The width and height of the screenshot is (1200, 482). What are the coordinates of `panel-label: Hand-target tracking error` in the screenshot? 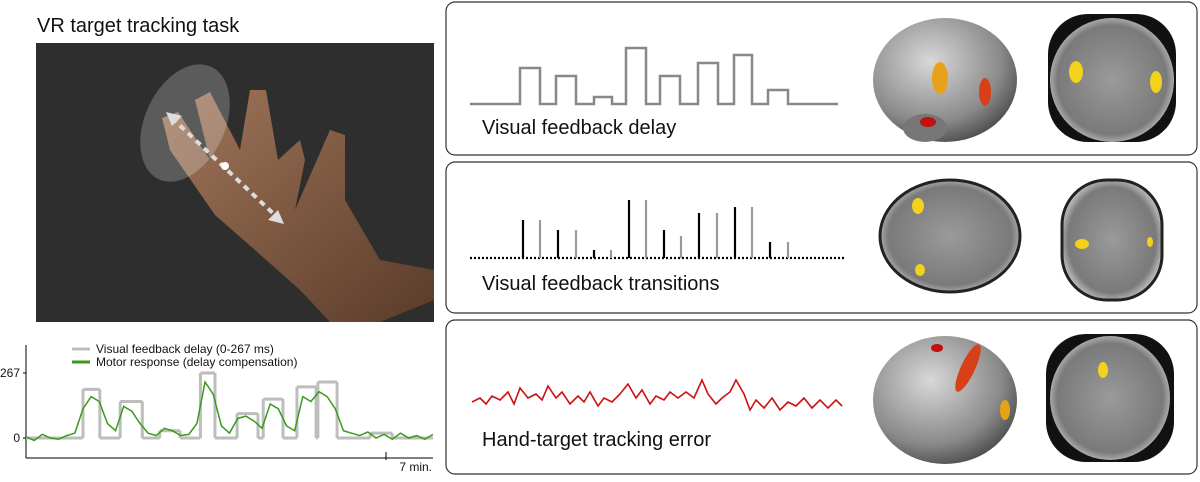 It's located at (596, 440).